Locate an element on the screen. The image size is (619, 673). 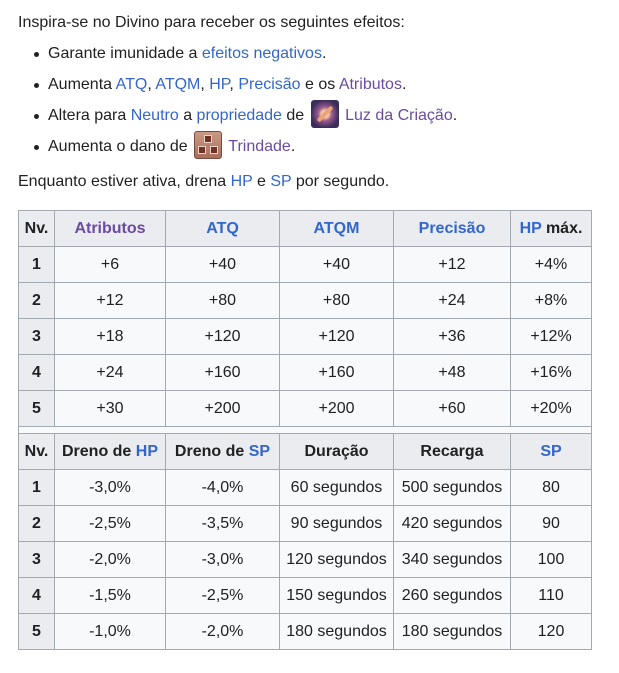
sp-link: SP is located at coordinates (281, 181).